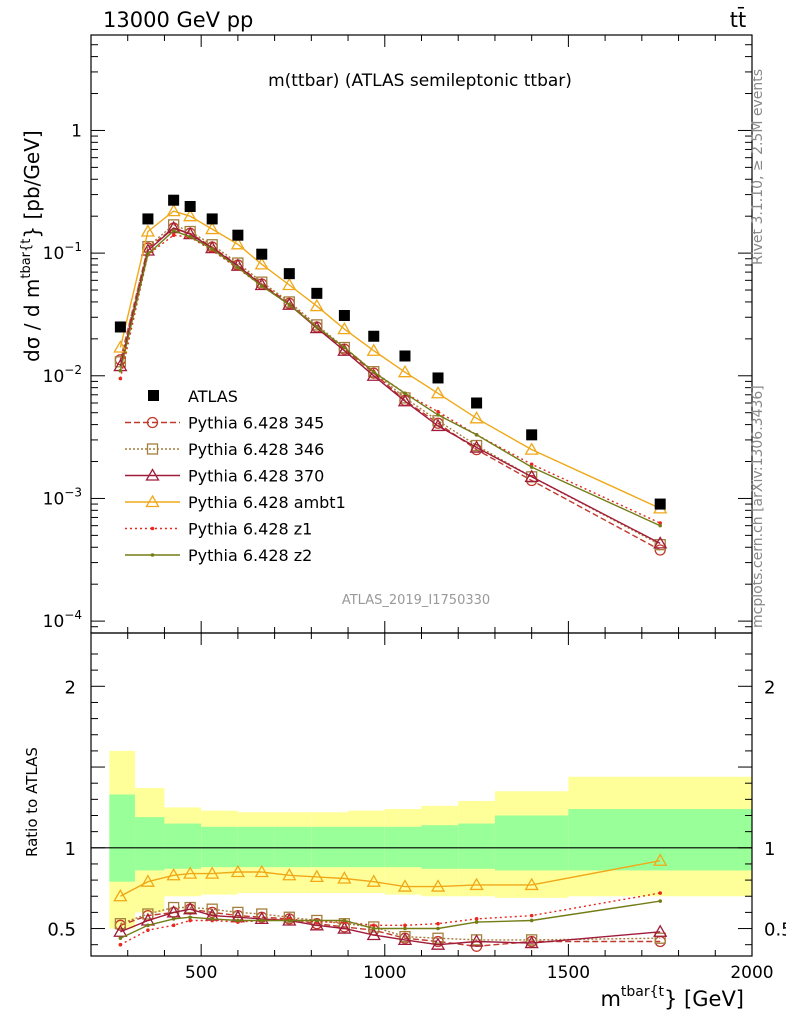 The height and width of the screenshot is (1024, 786). What do you see at coordinates (213, 396) in the screenshot?
I see `legend-label-data: ATLAS` at bounding box center [213, 396].